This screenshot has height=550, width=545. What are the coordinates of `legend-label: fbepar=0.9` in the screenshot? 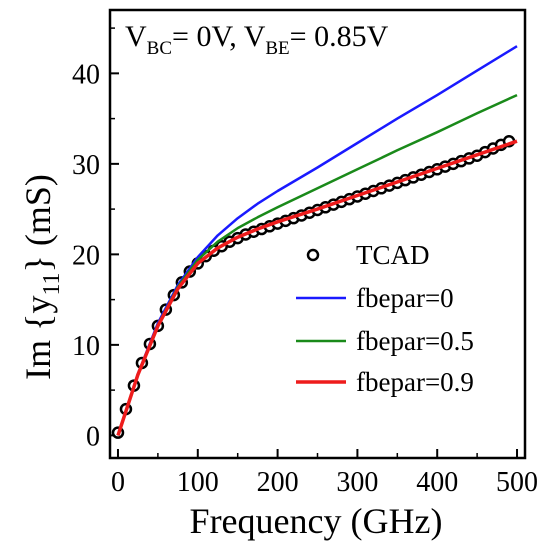 It's located at (415, 382).